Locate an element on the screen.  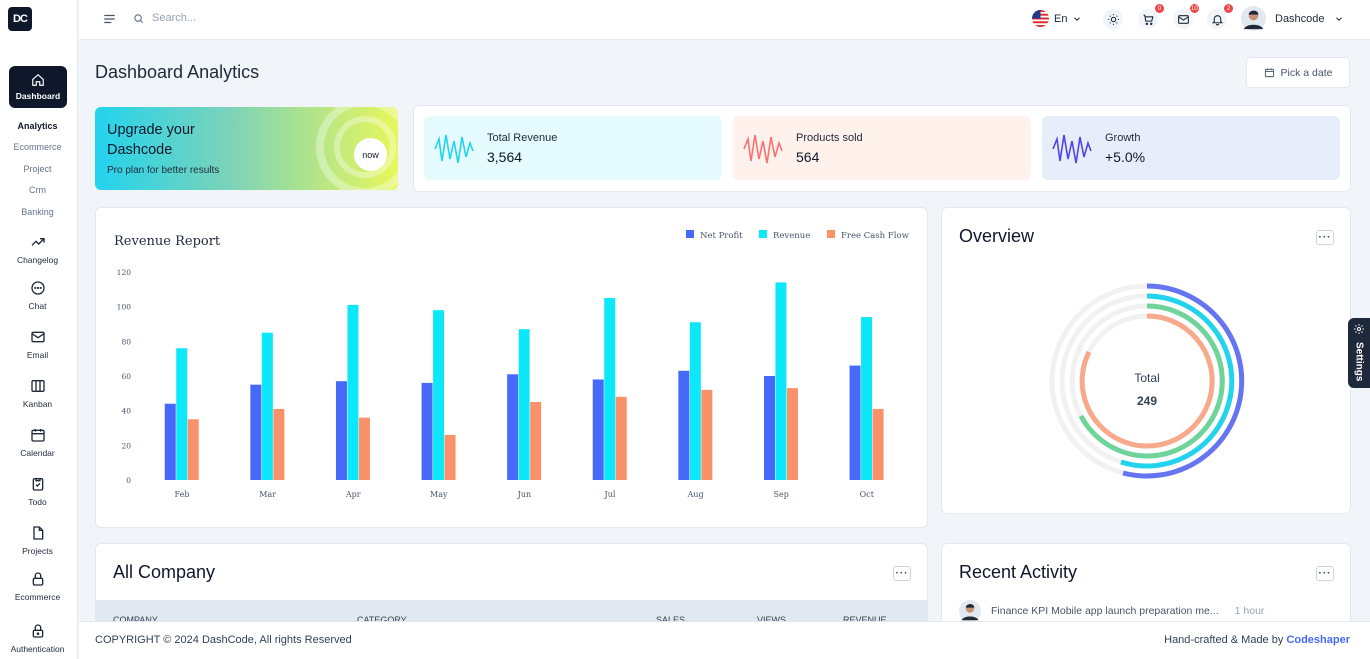
activity-time: 1 hour is located at coordinates (1249, 611).